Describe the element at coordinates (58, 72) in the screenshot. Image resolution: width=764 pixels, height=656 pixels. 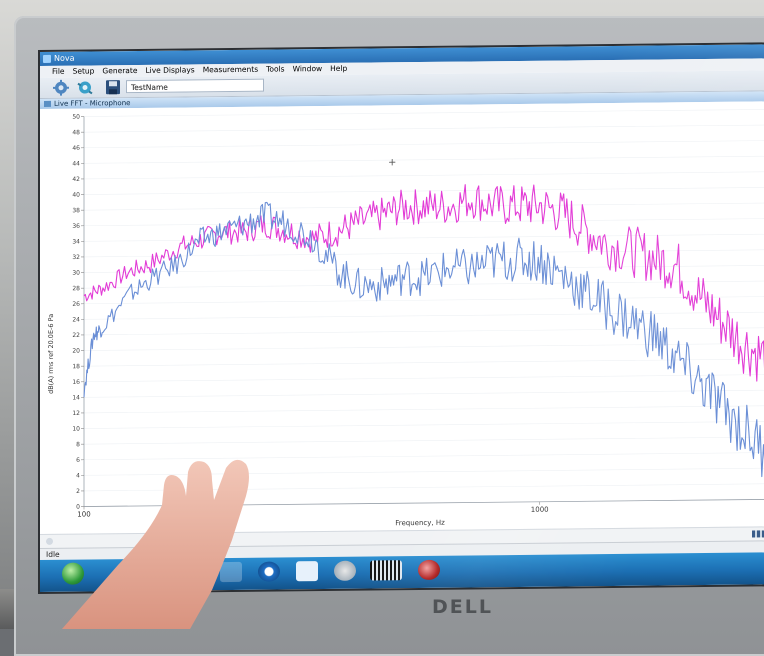
I see `menu-file: File` at that location.